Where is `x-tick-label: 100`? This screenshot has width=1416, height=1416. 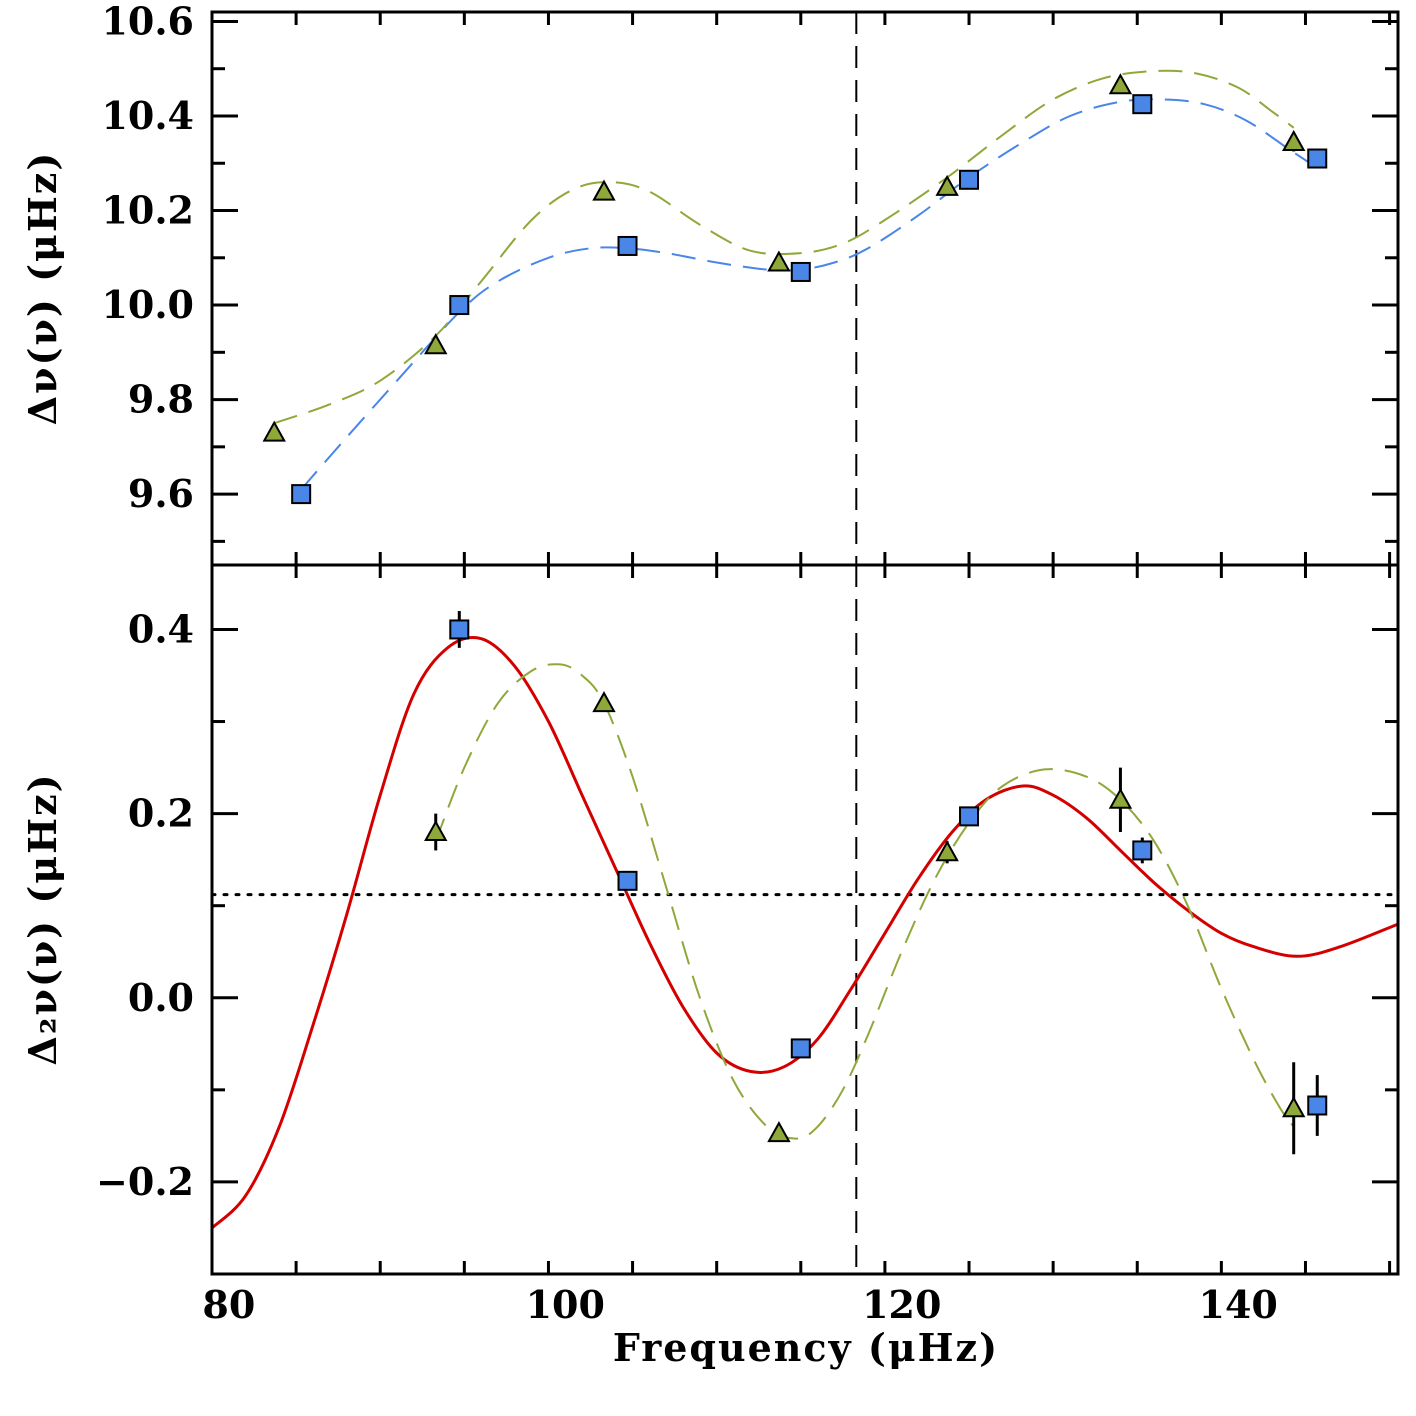 x-tick-label: 100 is located at coordinates (565, 1304).